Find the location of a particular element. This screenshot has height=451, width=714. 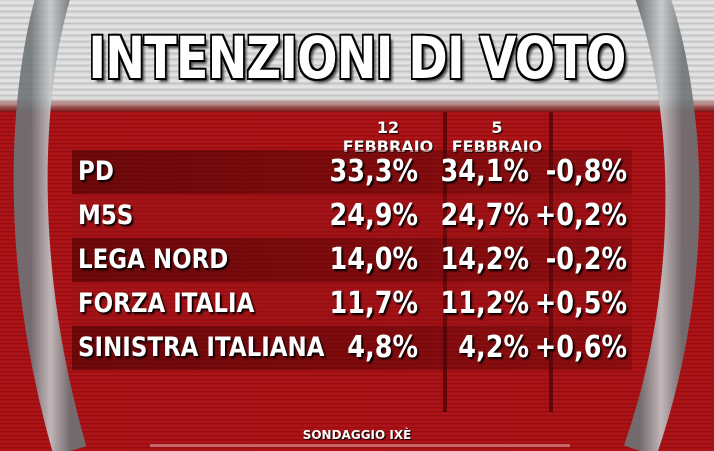

fine-print-line is located at coordinates (360, 445).